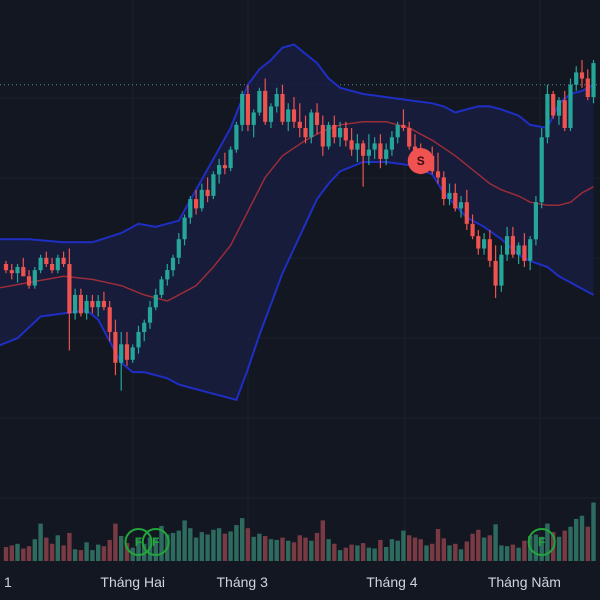  Describe the element at coordinates (420, 161) in the screenshot. I see `sell-marker: S` at that location.